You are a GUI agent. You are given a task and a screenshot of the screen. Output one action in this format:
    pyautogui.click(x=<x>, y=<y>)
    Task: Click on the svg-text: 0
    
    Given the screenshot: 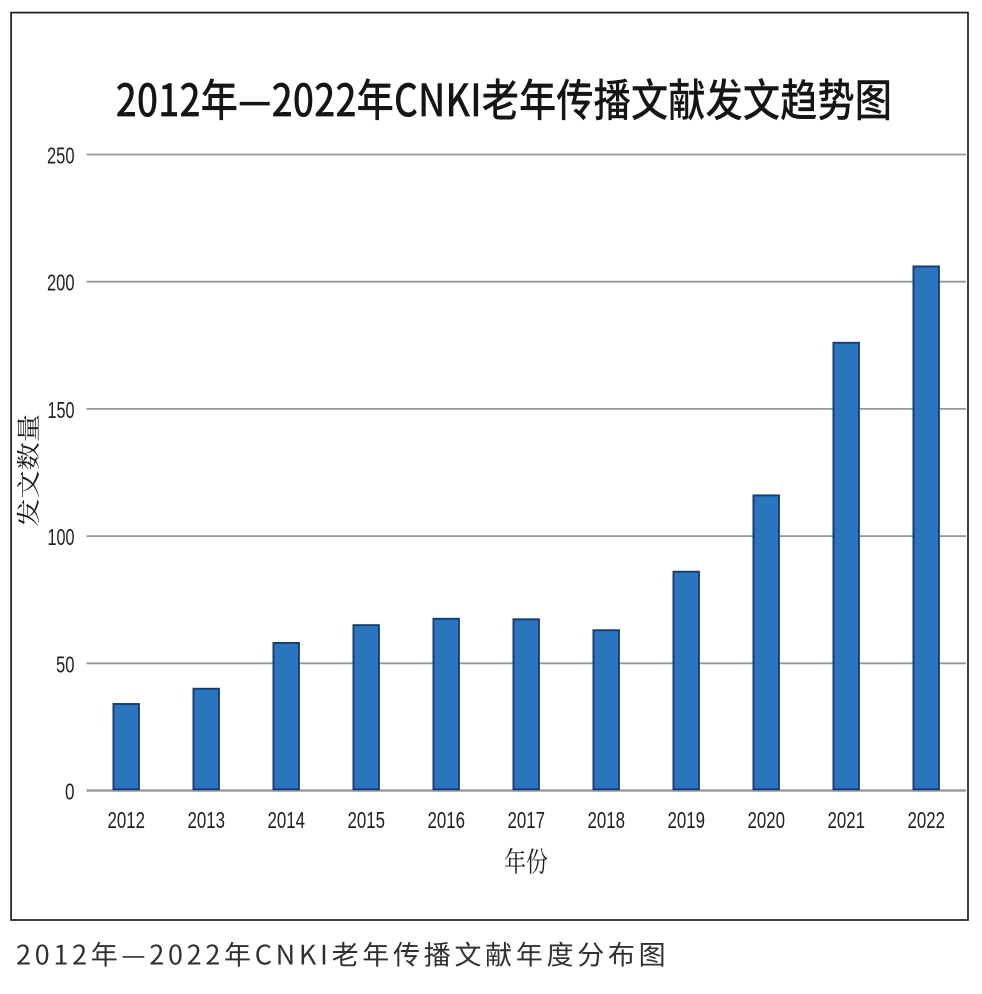 What is the action you would take?
    pyautogui.click(x=70, y=792)
    